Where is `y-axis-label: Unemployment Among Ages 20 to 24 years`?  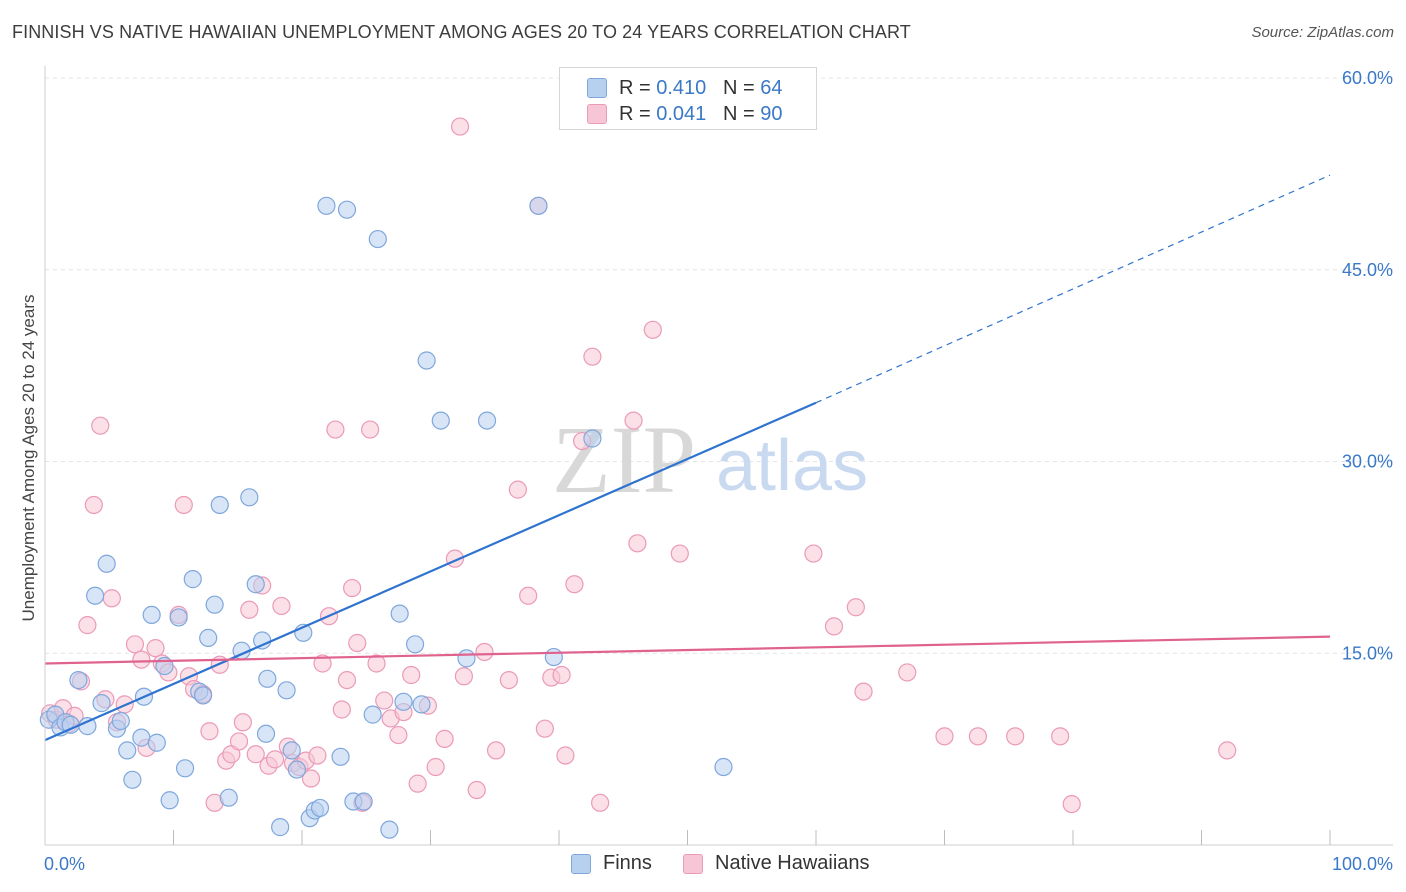
y-axis-label: Unemployment Among Ages 20 to 24 years is located at coordinates (28, 458).